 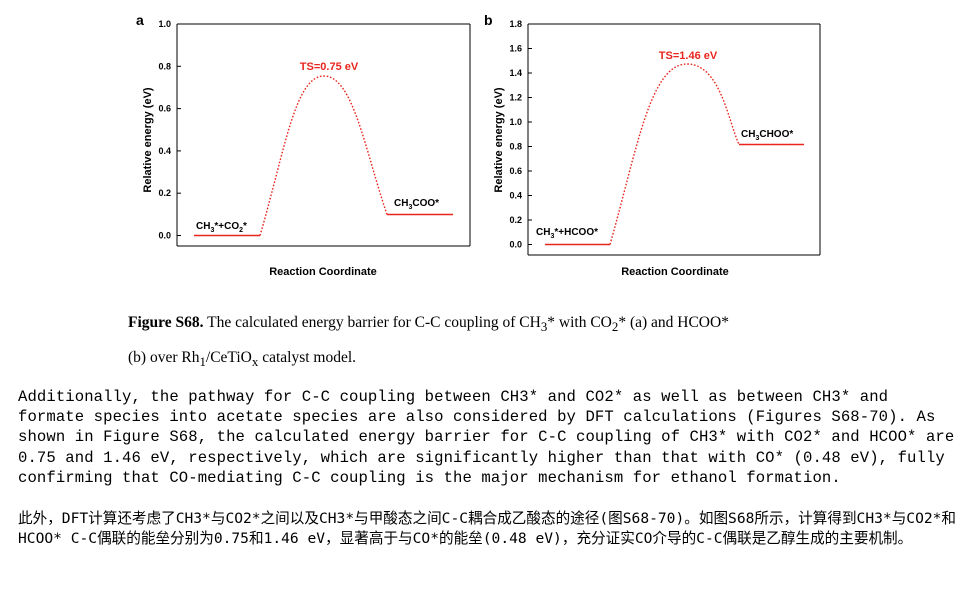 What do you see at coordinates (164, 151) in the screenshot?
I see `y-tick-label-ticks-a-2: 0.4` at bounding box center [164, 151].